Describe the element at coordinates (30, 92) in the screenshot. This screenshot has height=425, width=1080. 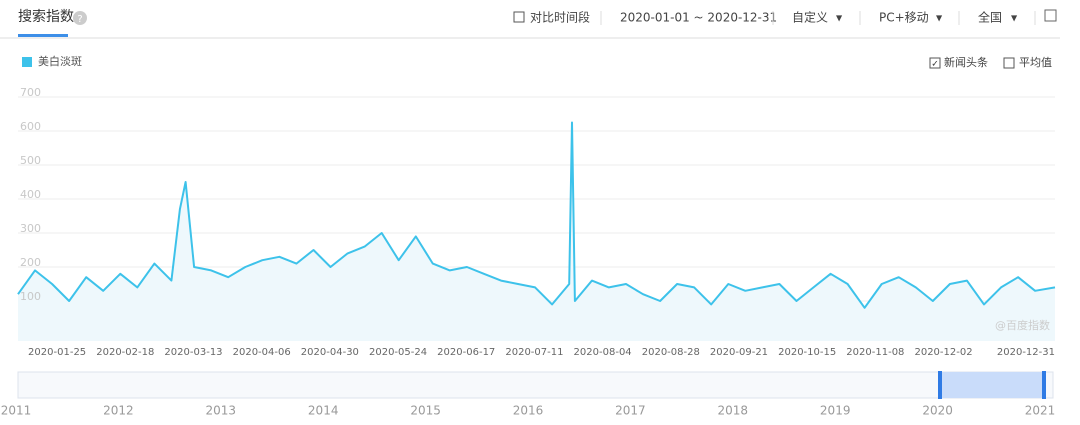
I see `y-tick-label: 700` at that location.